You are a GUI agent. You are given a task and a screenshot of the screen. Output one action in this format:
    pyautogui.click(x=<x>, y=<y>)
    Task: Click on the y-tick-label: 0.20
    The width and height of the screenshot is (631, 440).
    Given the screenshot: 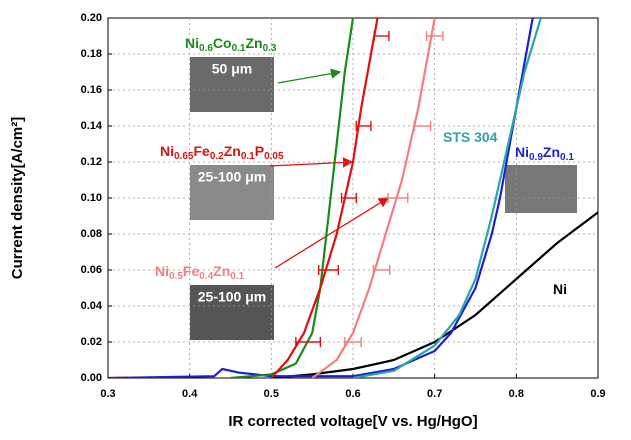 What is the action you would take?
    pyautogui.click(x=91, y=18)
    